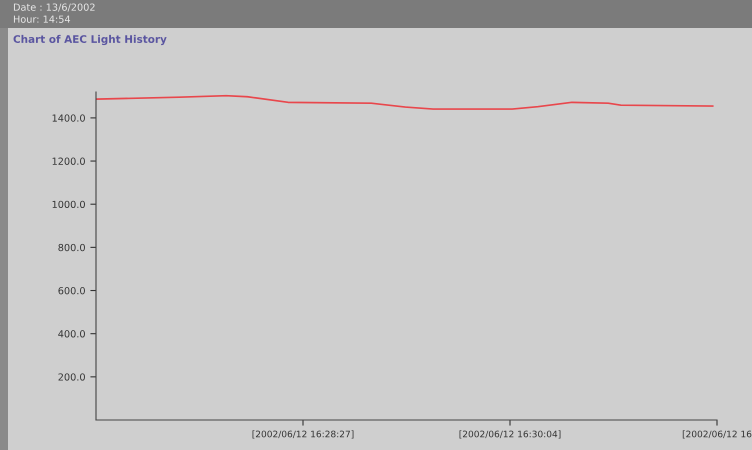 The image size is (752, 450). I want to click on y-tick-label: 600.0, so click(71, 290).